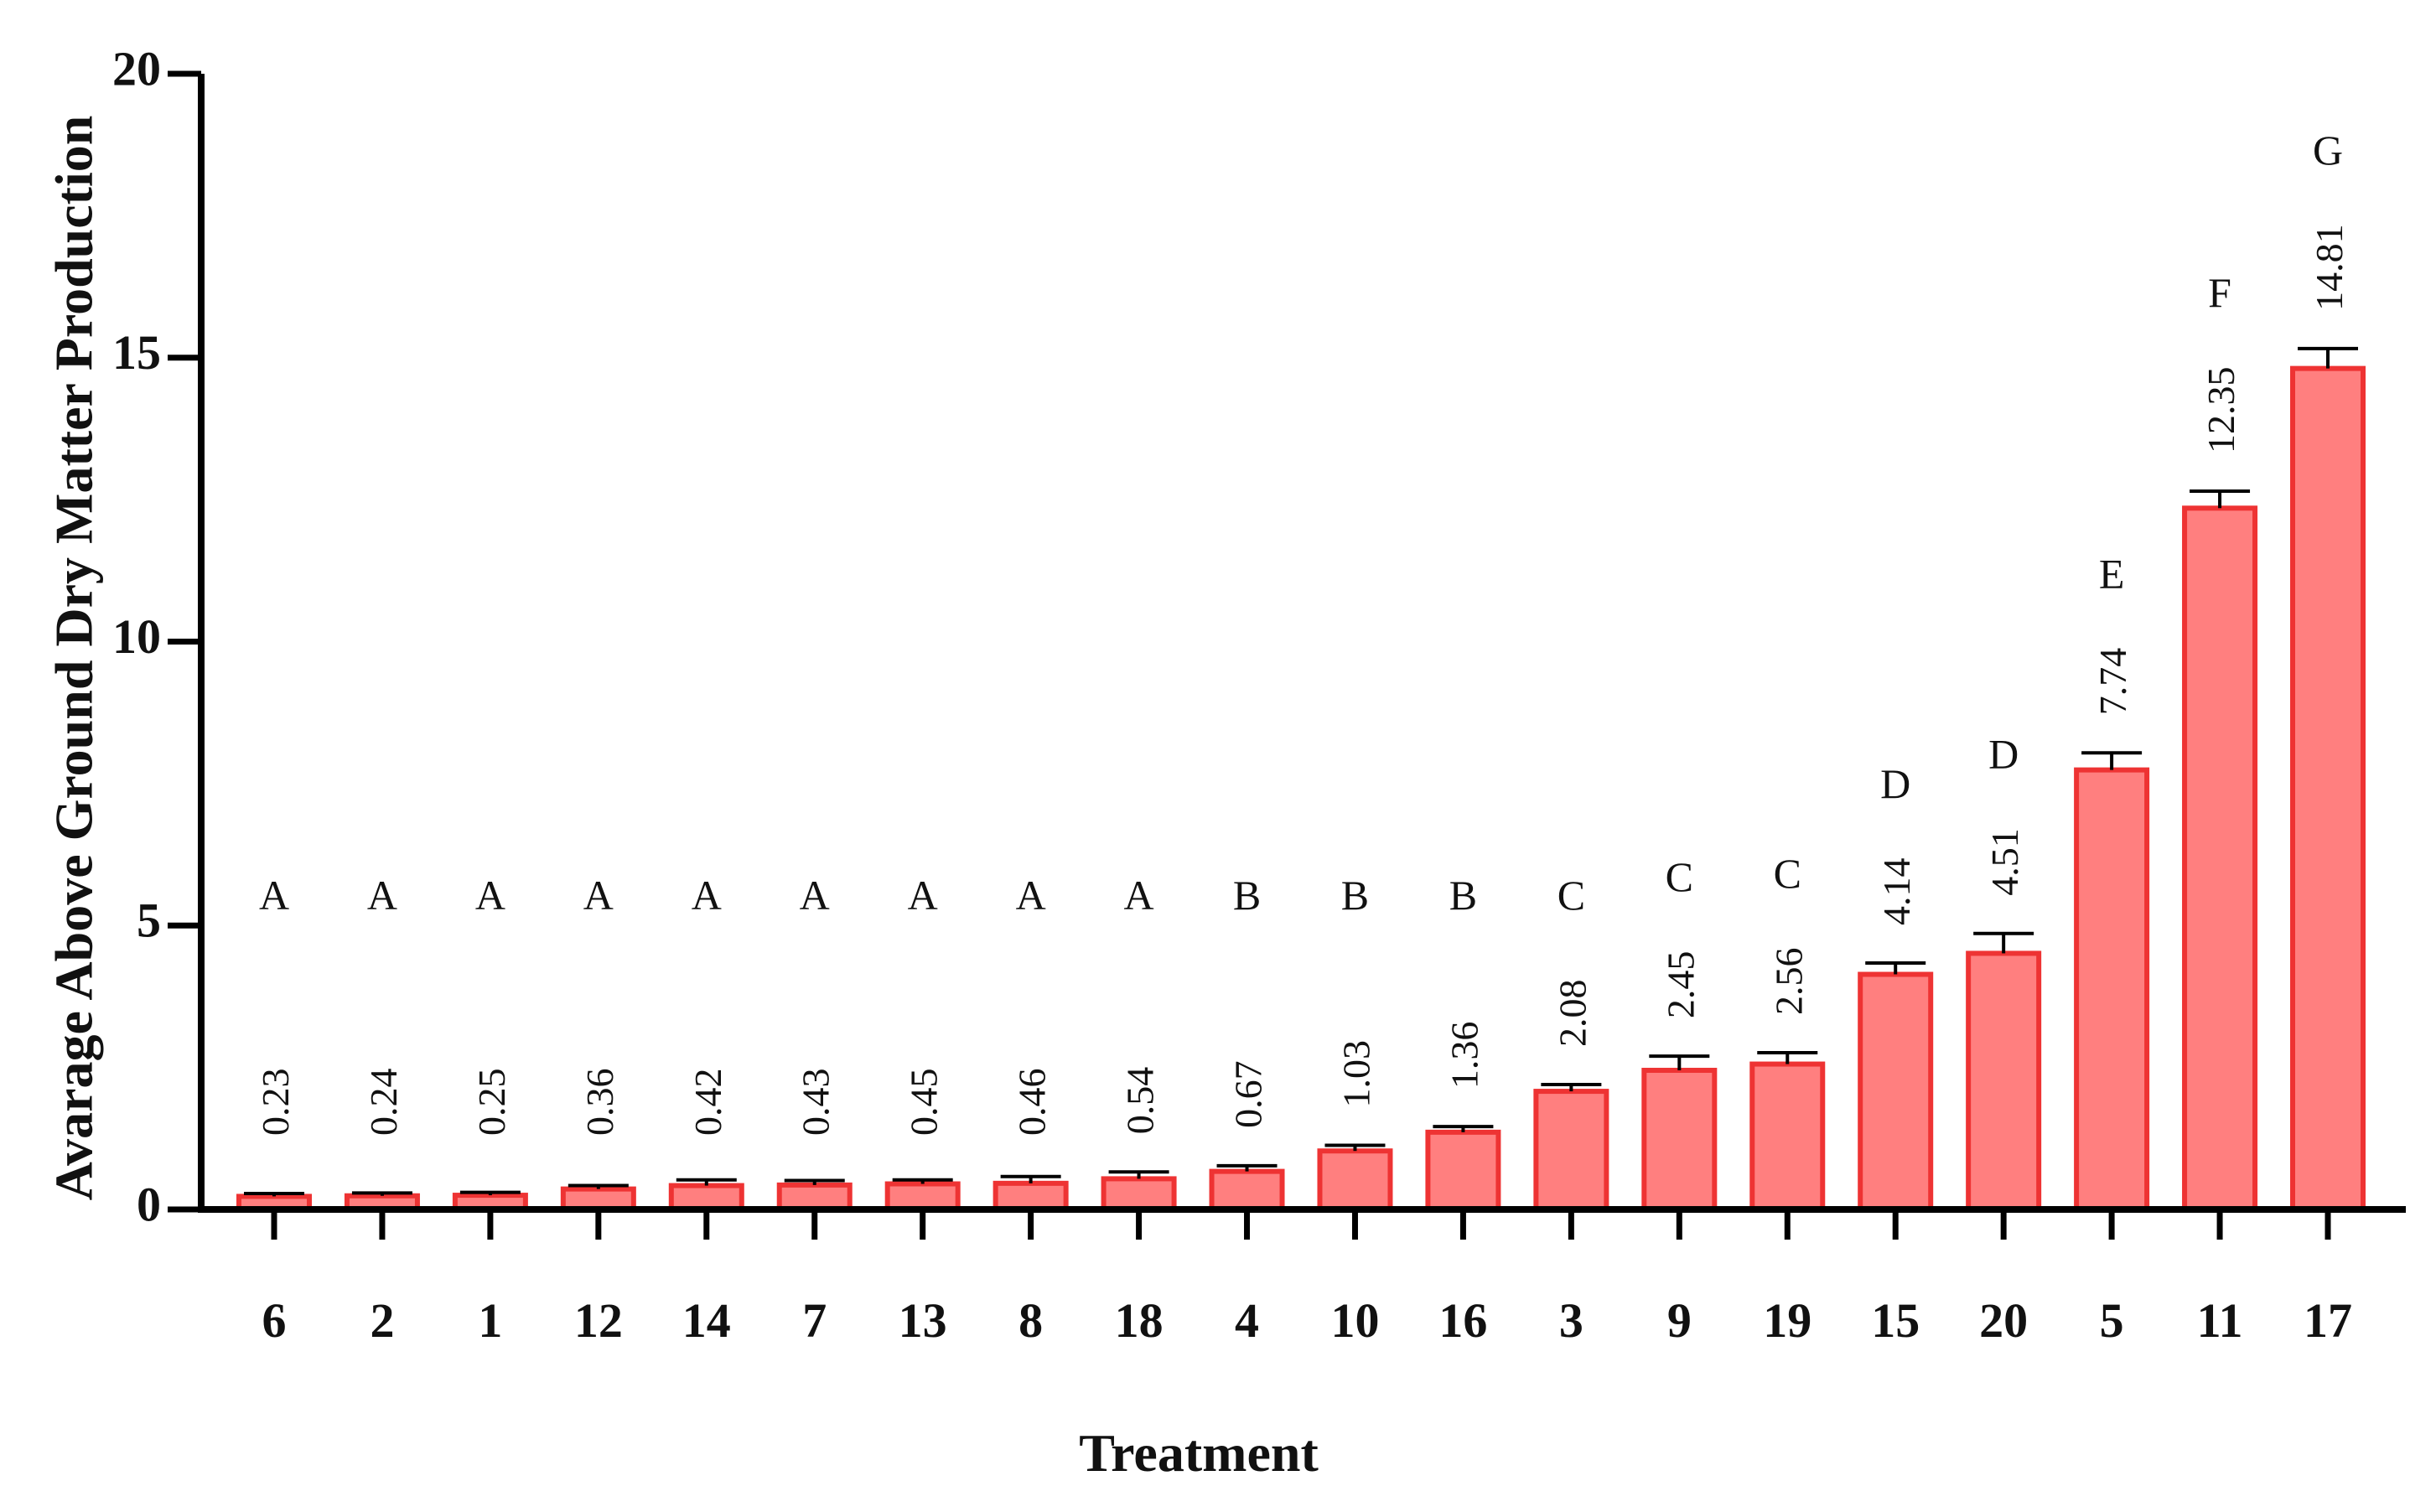  I want to click on x-tick-label-2: 2, so click(382, 1320).